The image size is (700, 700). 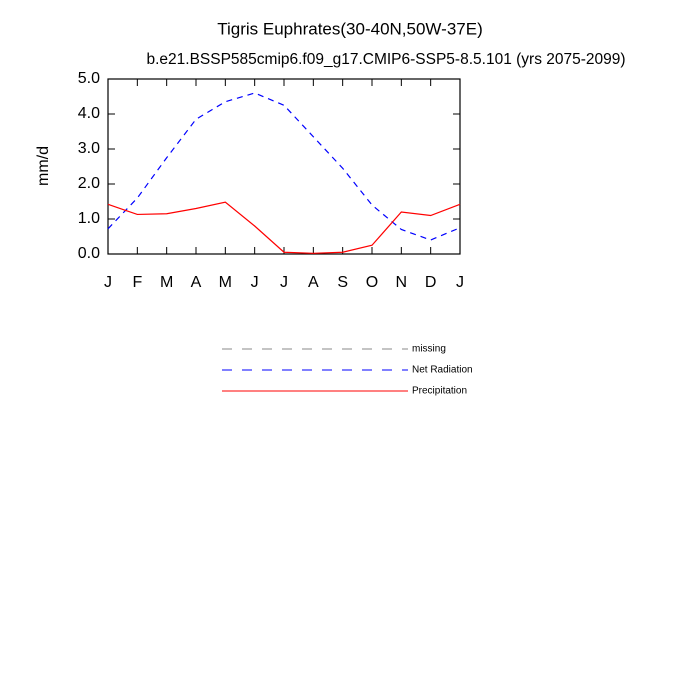 What do you see at coordinates (43, 166) in the screenshot?
I see `y-axis-label: mm/d` at bounding box center [43, 166].